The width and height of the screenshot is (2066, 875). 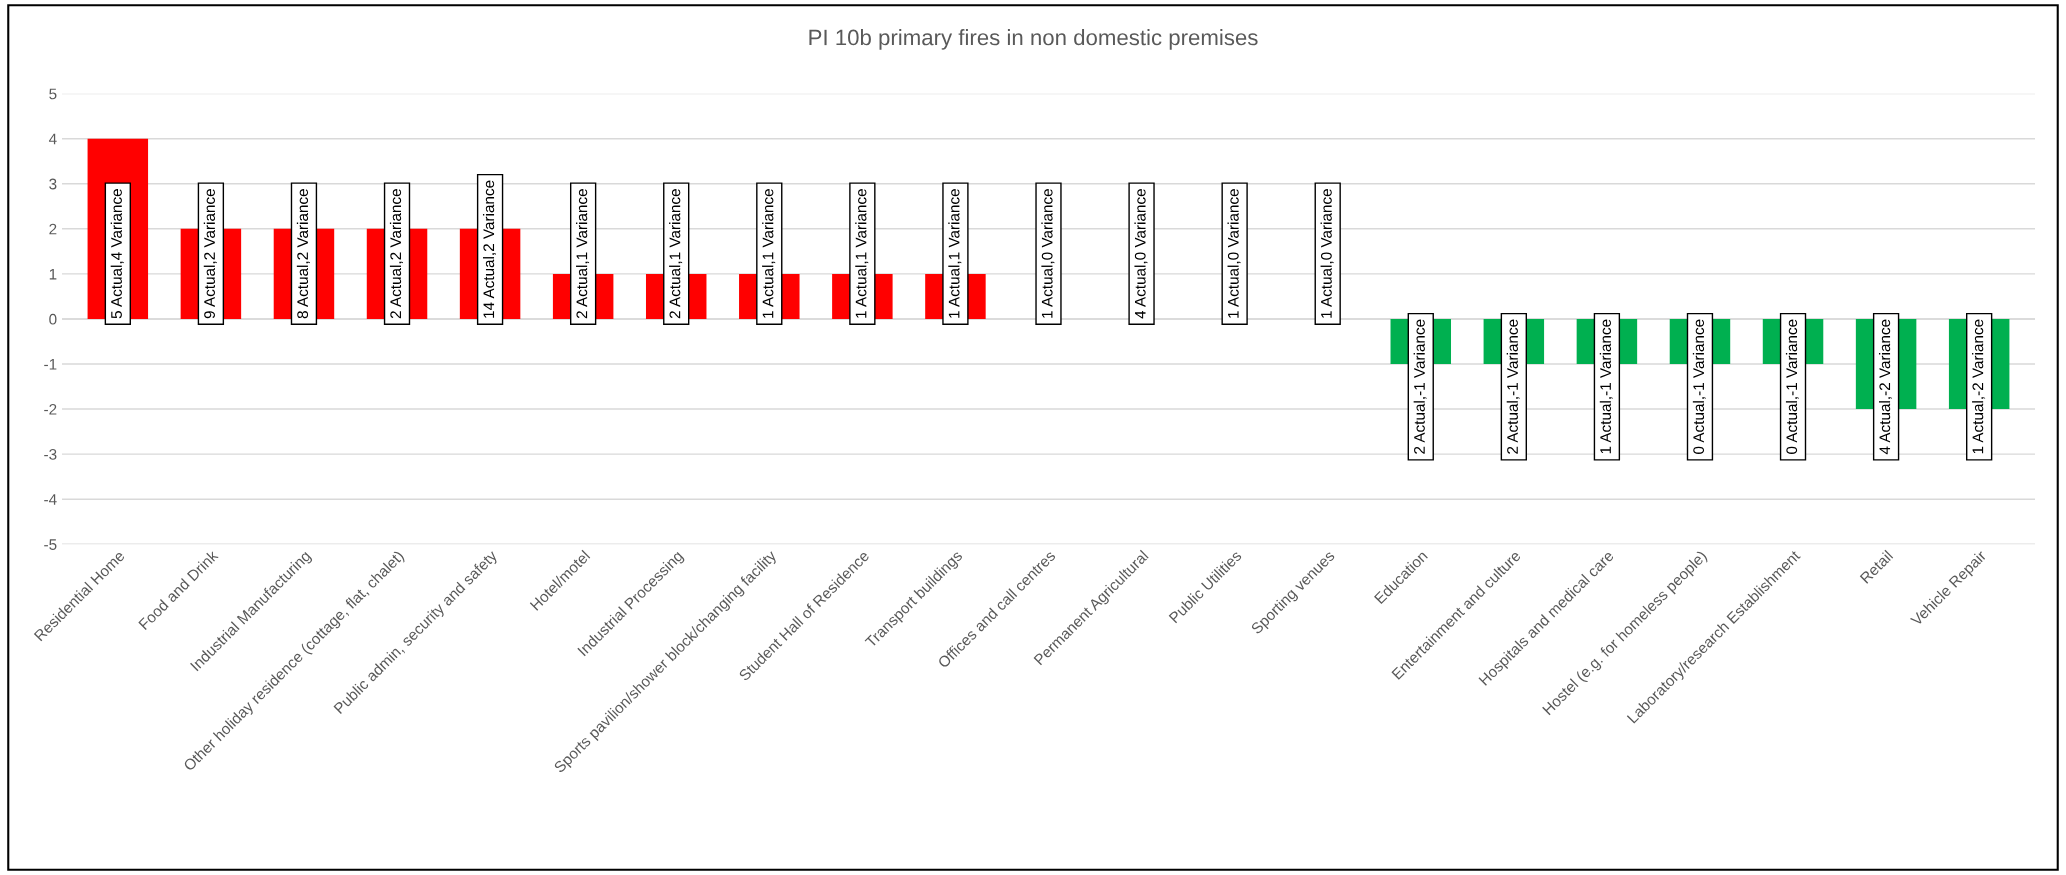 I want to click on y-tick-label: -4, so click(x=50, y=499).